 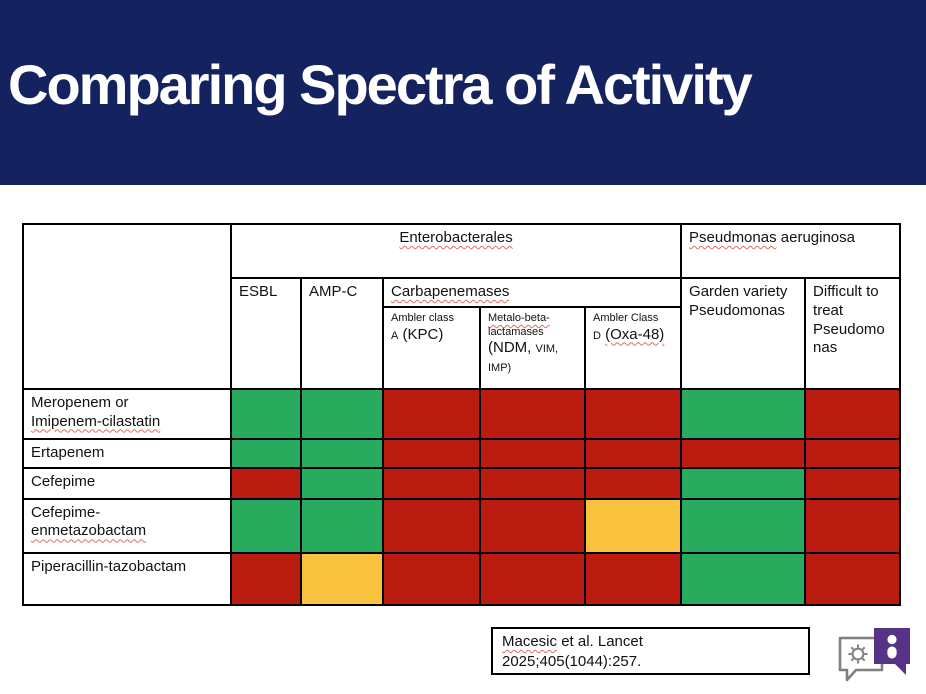 I want to click on drug-label-line1: Cefepime-, so click(x=66, y=512).